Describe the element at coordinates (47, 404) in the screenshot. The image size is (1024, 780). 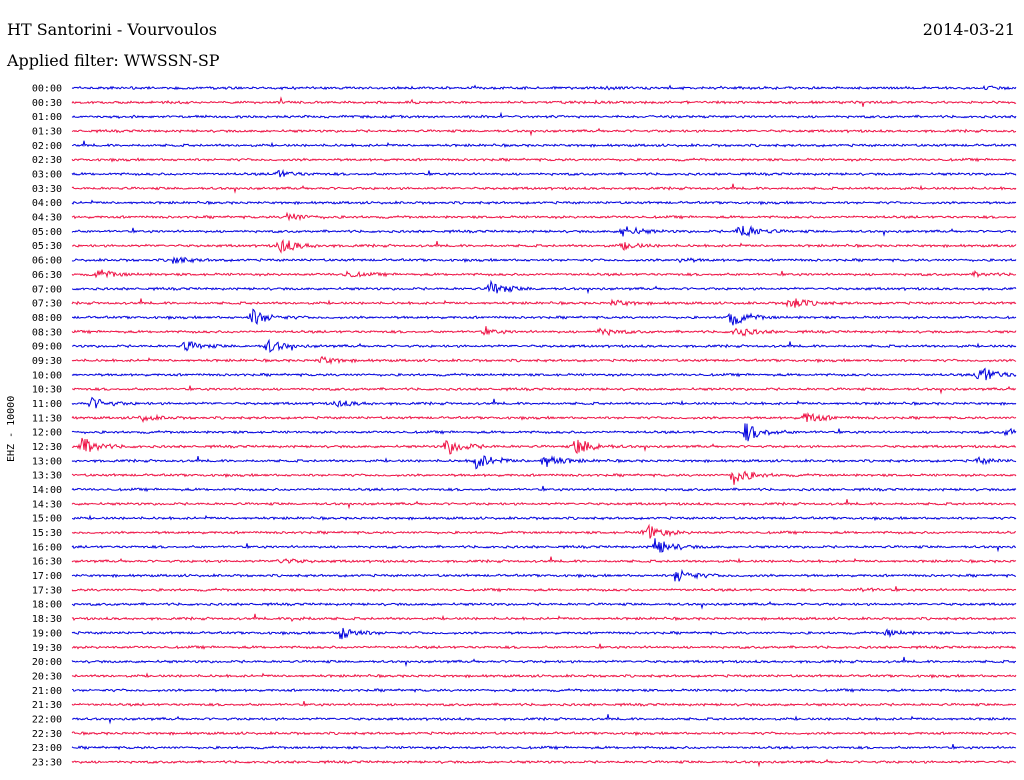
I see `time-tick-label: 11:00` at that location.